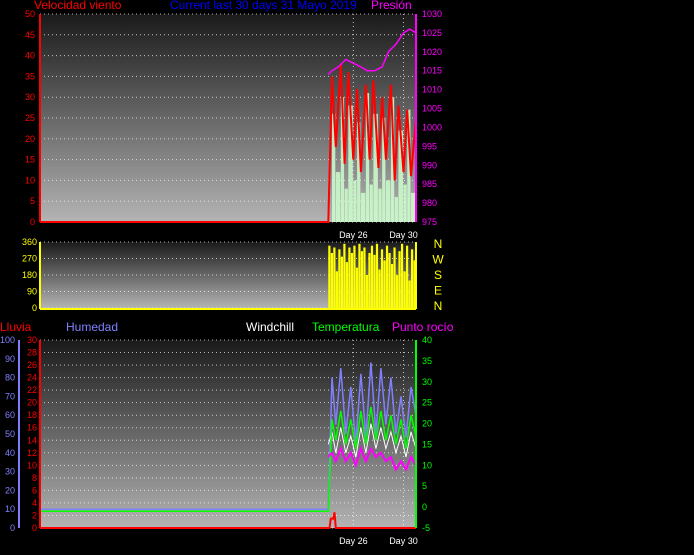 The width and height of the screenshot is (694, 555). I want to click on pressure-tick: 1020, so click(432, 52).